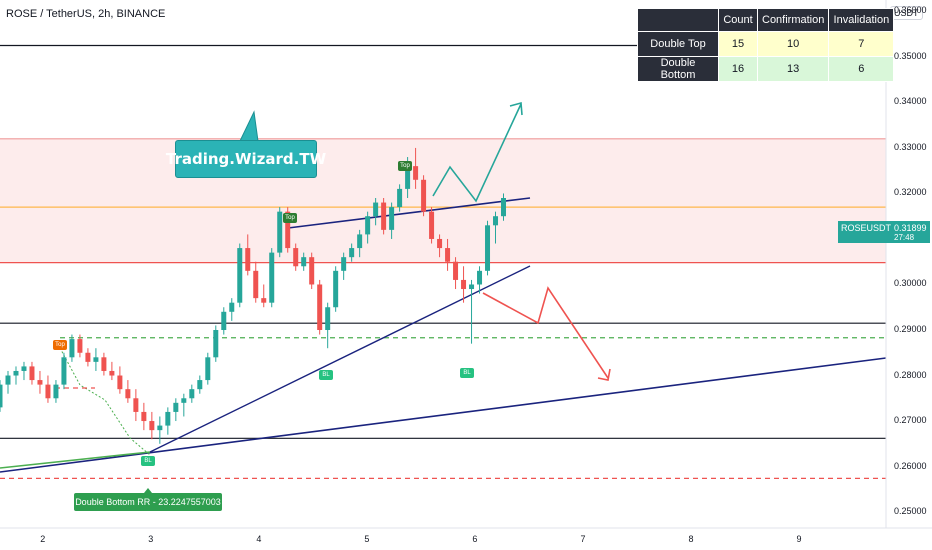 This screenshot has width=932, height=550. What do you see at coordinates (43, 539) in the screenshot?
I see `time-tick-label: 2` at bounding box center [43, 539].